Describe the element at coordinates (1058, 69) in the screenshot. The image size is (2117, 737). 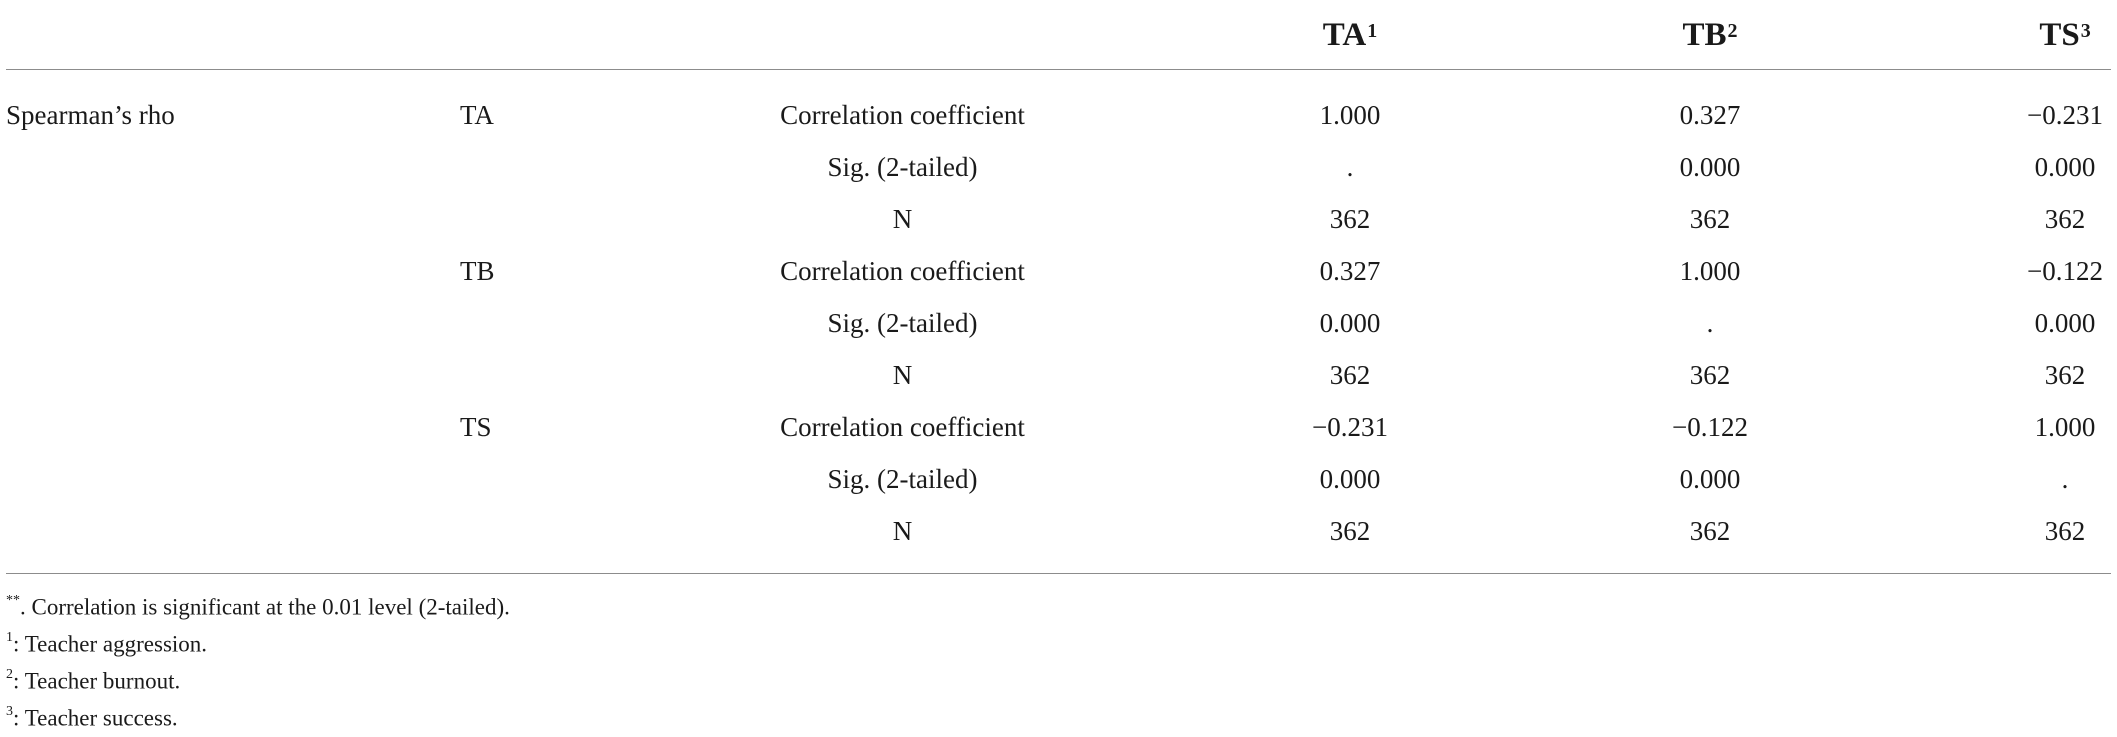
I see `header-rule` at that location.